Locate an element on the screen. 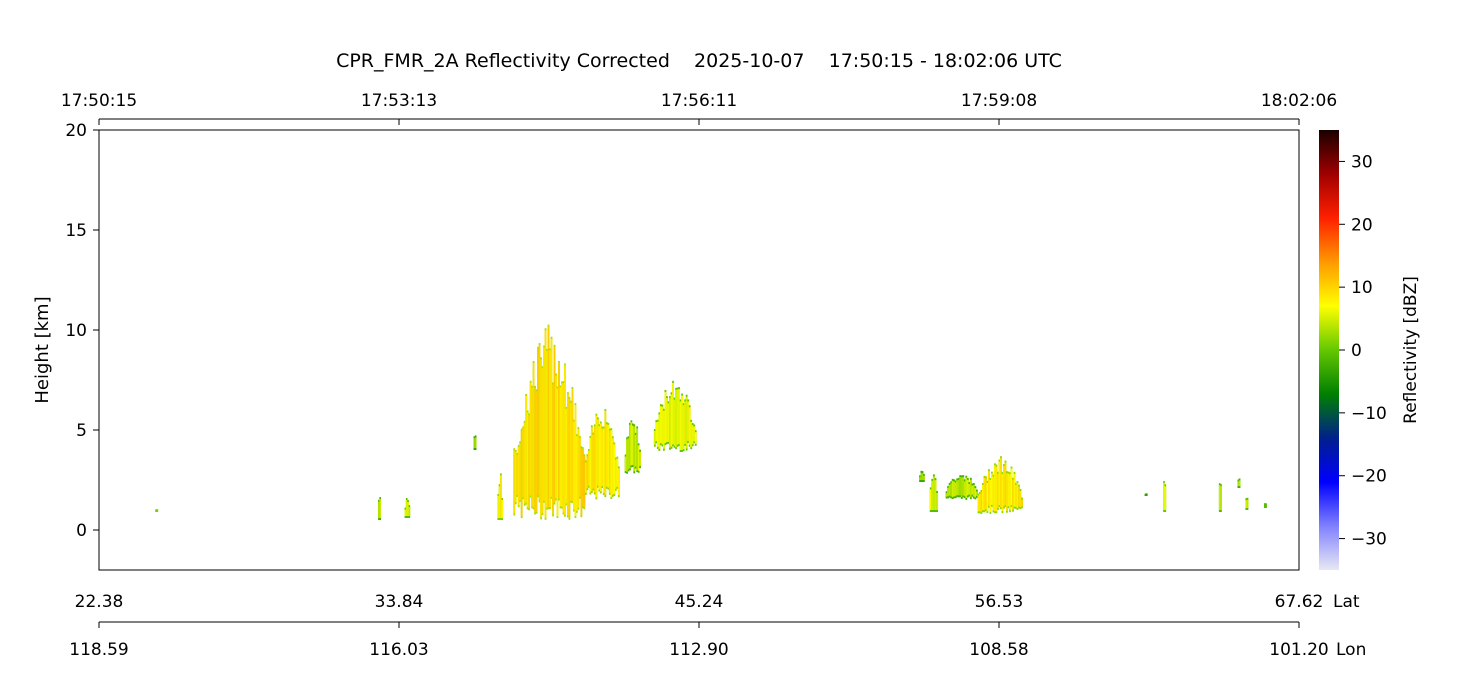 The width and height of the screenshot is (1459, 700). lon-tick-label: 118.59 is located at coordinates (98, 650).